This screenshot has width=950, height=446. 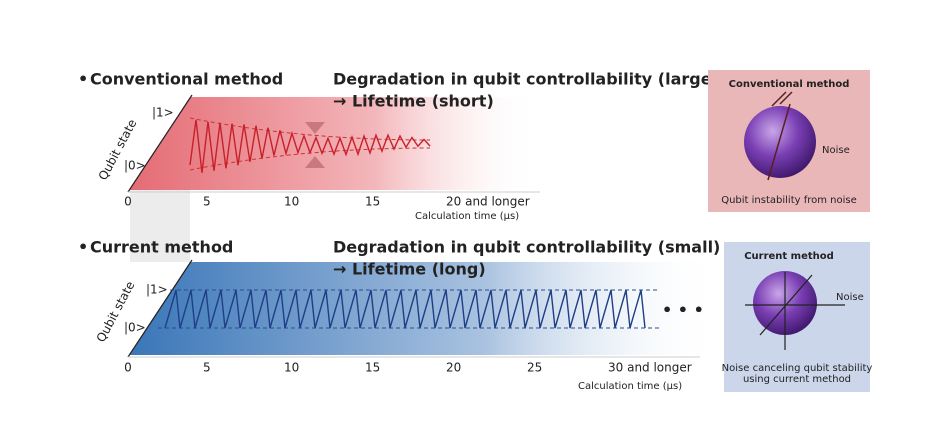 What do you see at coordinates (795, 311) in the screenshot?
I see `bloch-axes` at bounding box center [795, 311].